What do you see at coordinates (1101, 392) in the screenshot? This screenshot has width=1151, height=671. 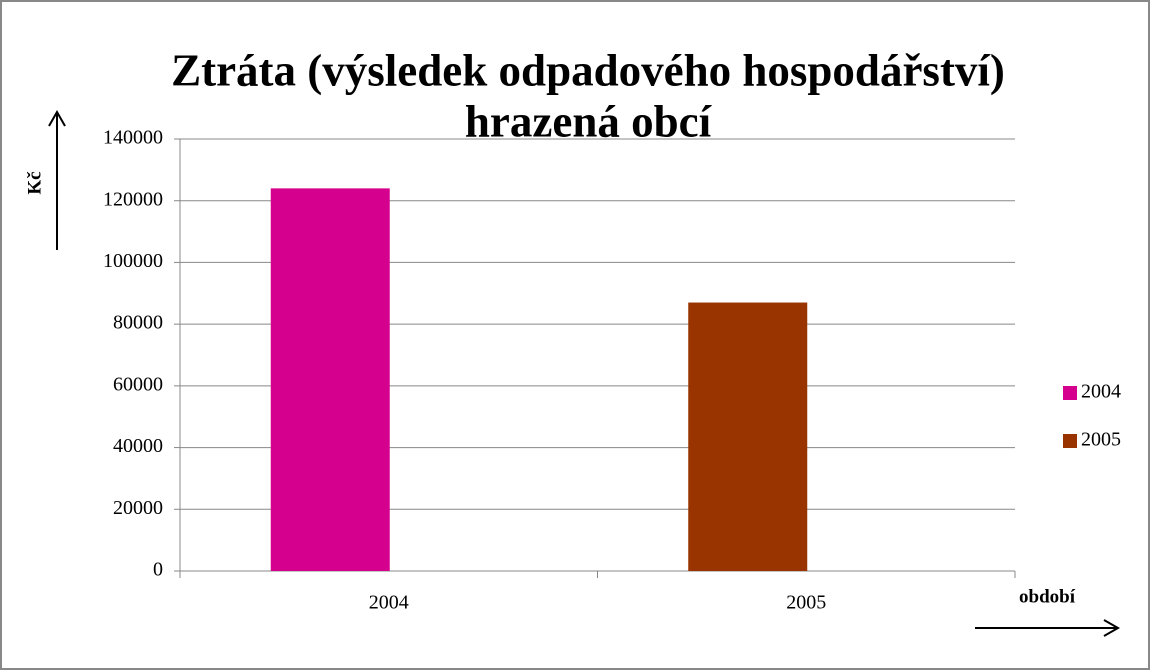 I see `legend-label: 2004` at bounding box center [1101, 392].